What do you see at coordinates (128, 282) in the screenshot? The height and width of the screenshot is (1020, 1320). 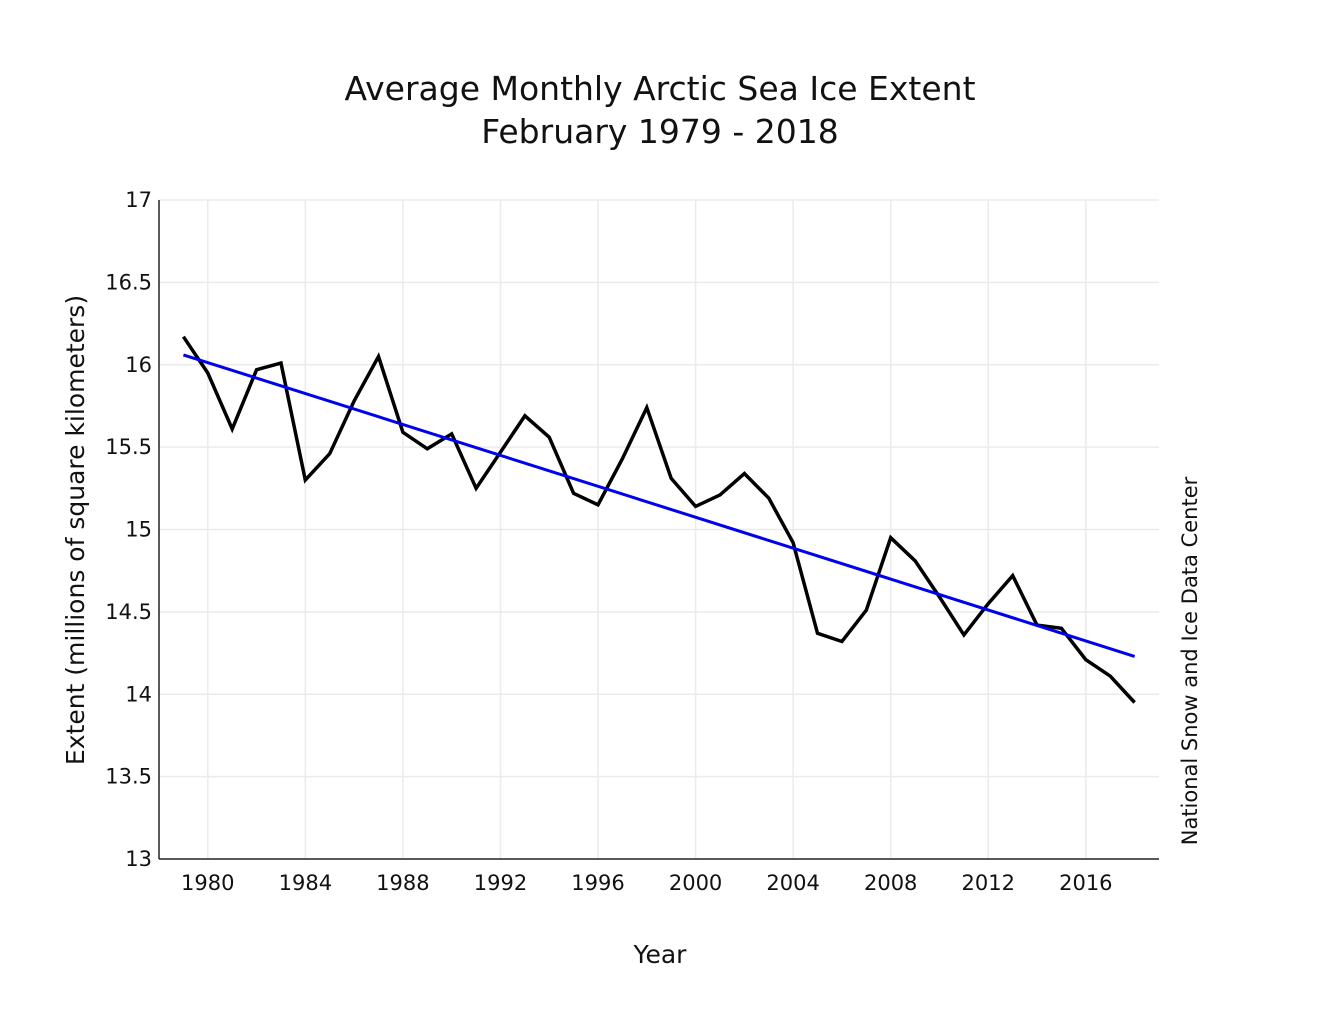 I see `y-tick-label: 16.5` at bounding box center [128, 282].